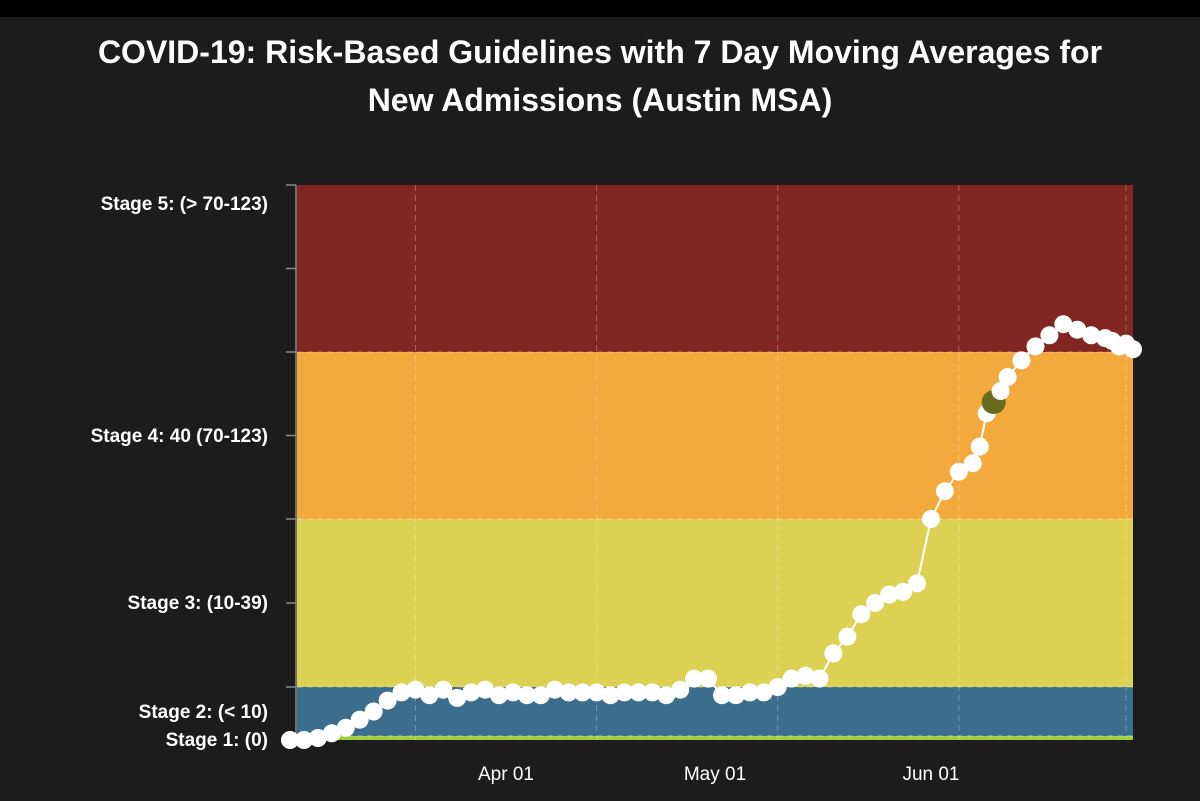 The image size is (1200, 801). Describe the element at coordinates (179, 436) in the screenshot. I see `y-tick-label: Stage 4: 40 (70-123)` at that location.